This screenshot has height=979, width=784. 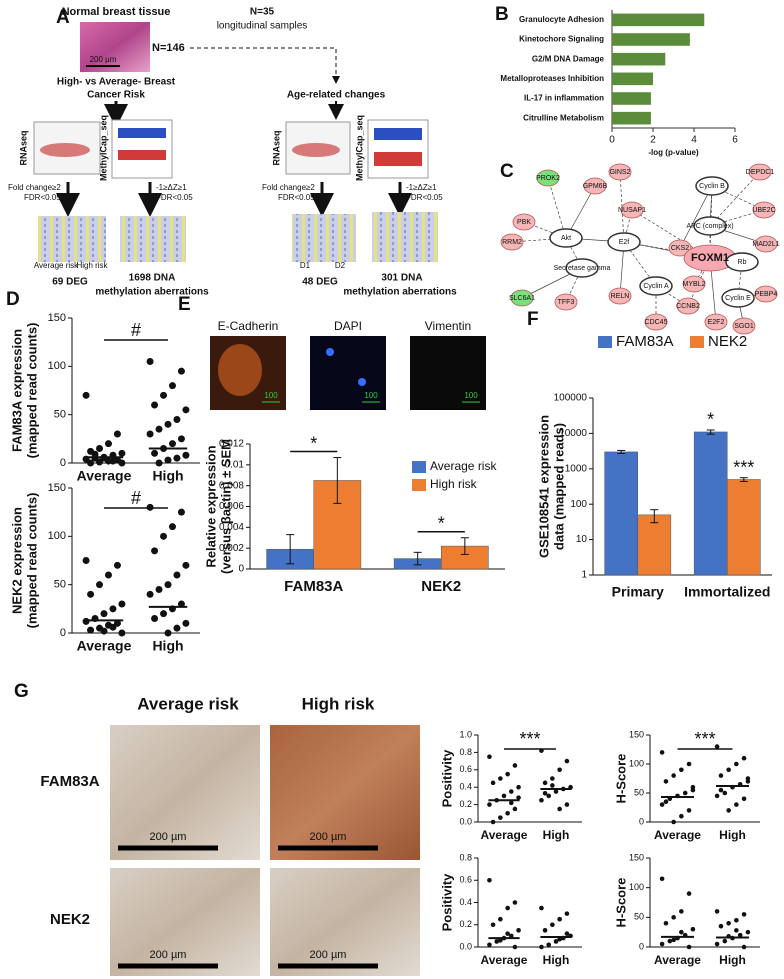 I want to click on panel-e: E E-Cadherin DAPI Vimentin 100 100 100, so click(x=332, y=352).